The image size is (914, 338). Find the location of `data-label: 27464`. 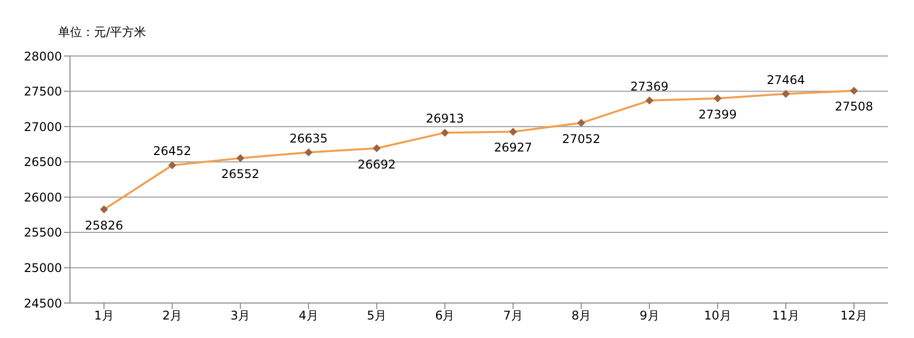

data-label: 27464 is located at coordinates (785, 79).